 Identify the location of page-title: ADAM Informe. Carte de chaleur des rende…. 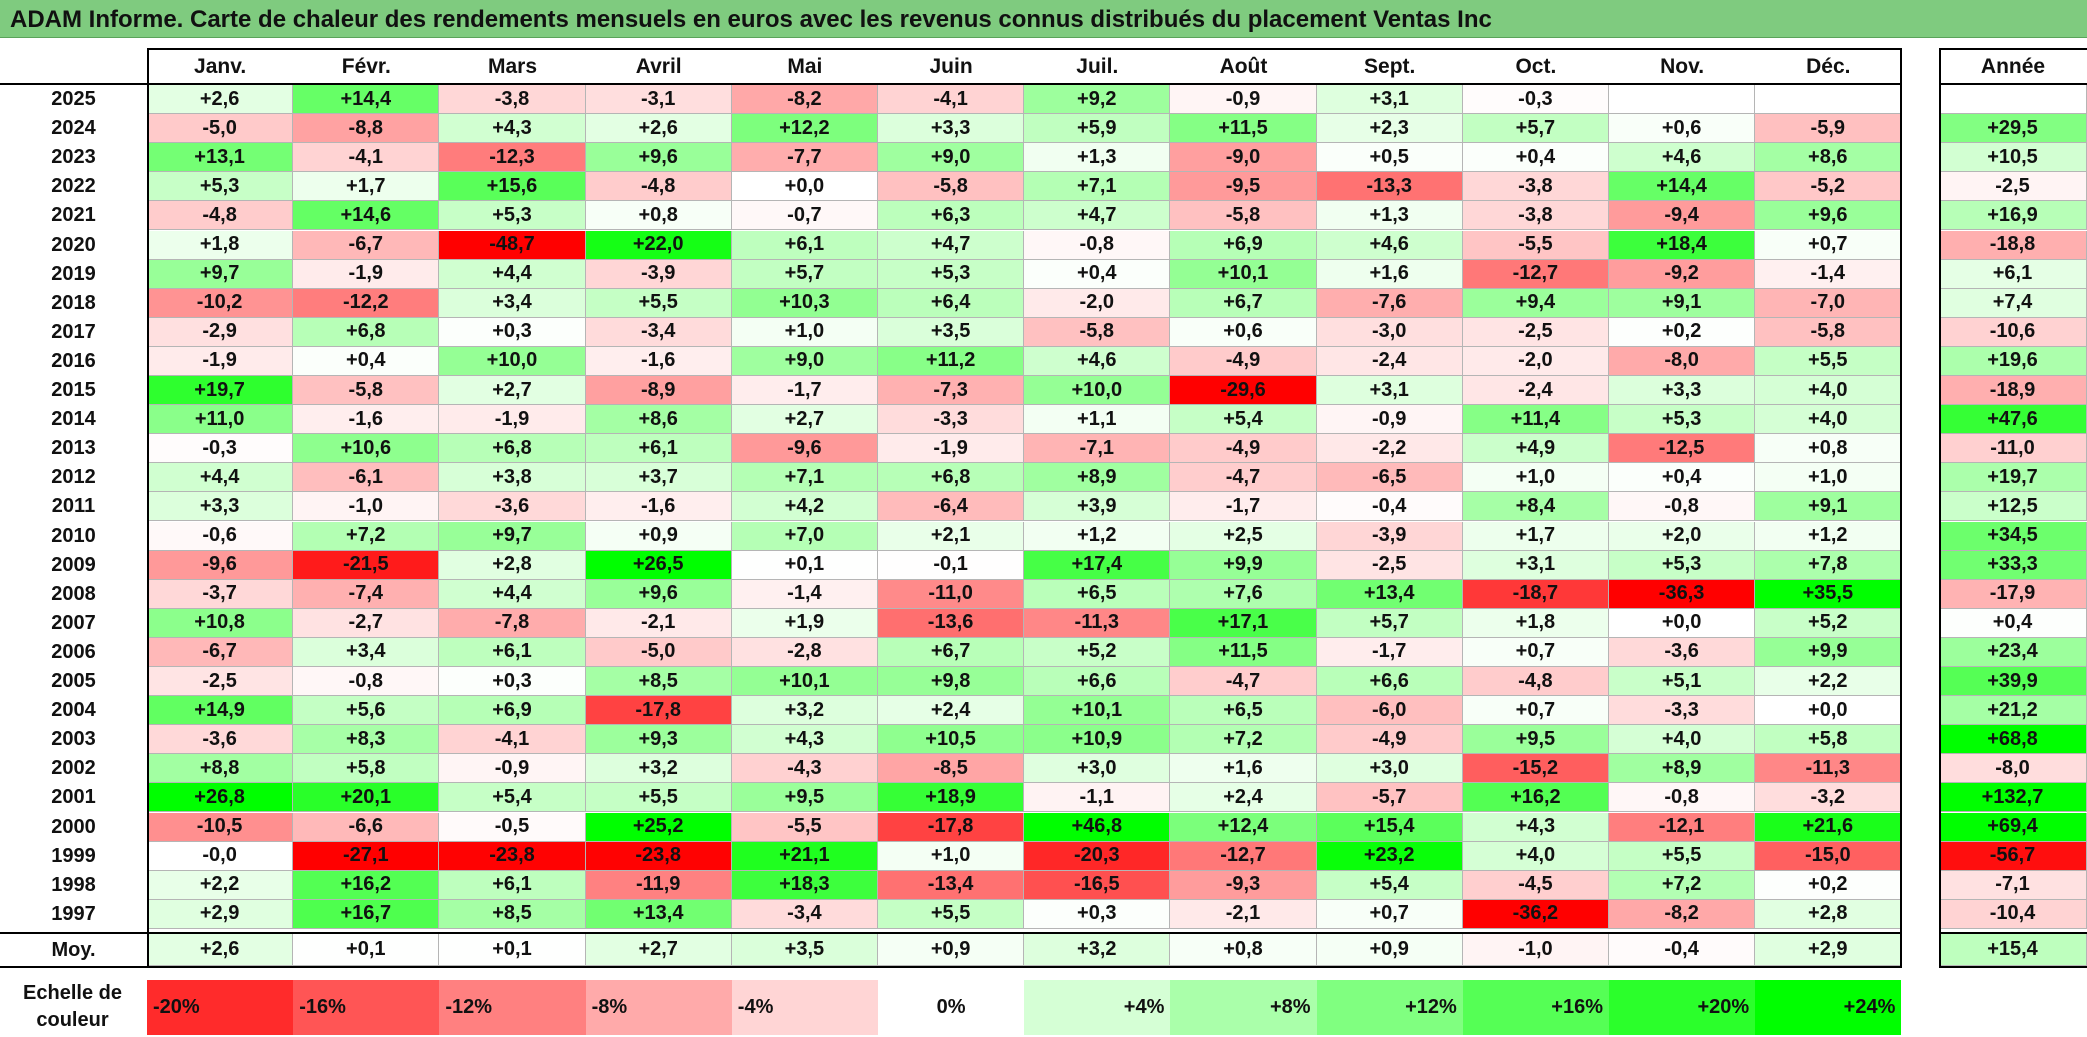
(751, 19).